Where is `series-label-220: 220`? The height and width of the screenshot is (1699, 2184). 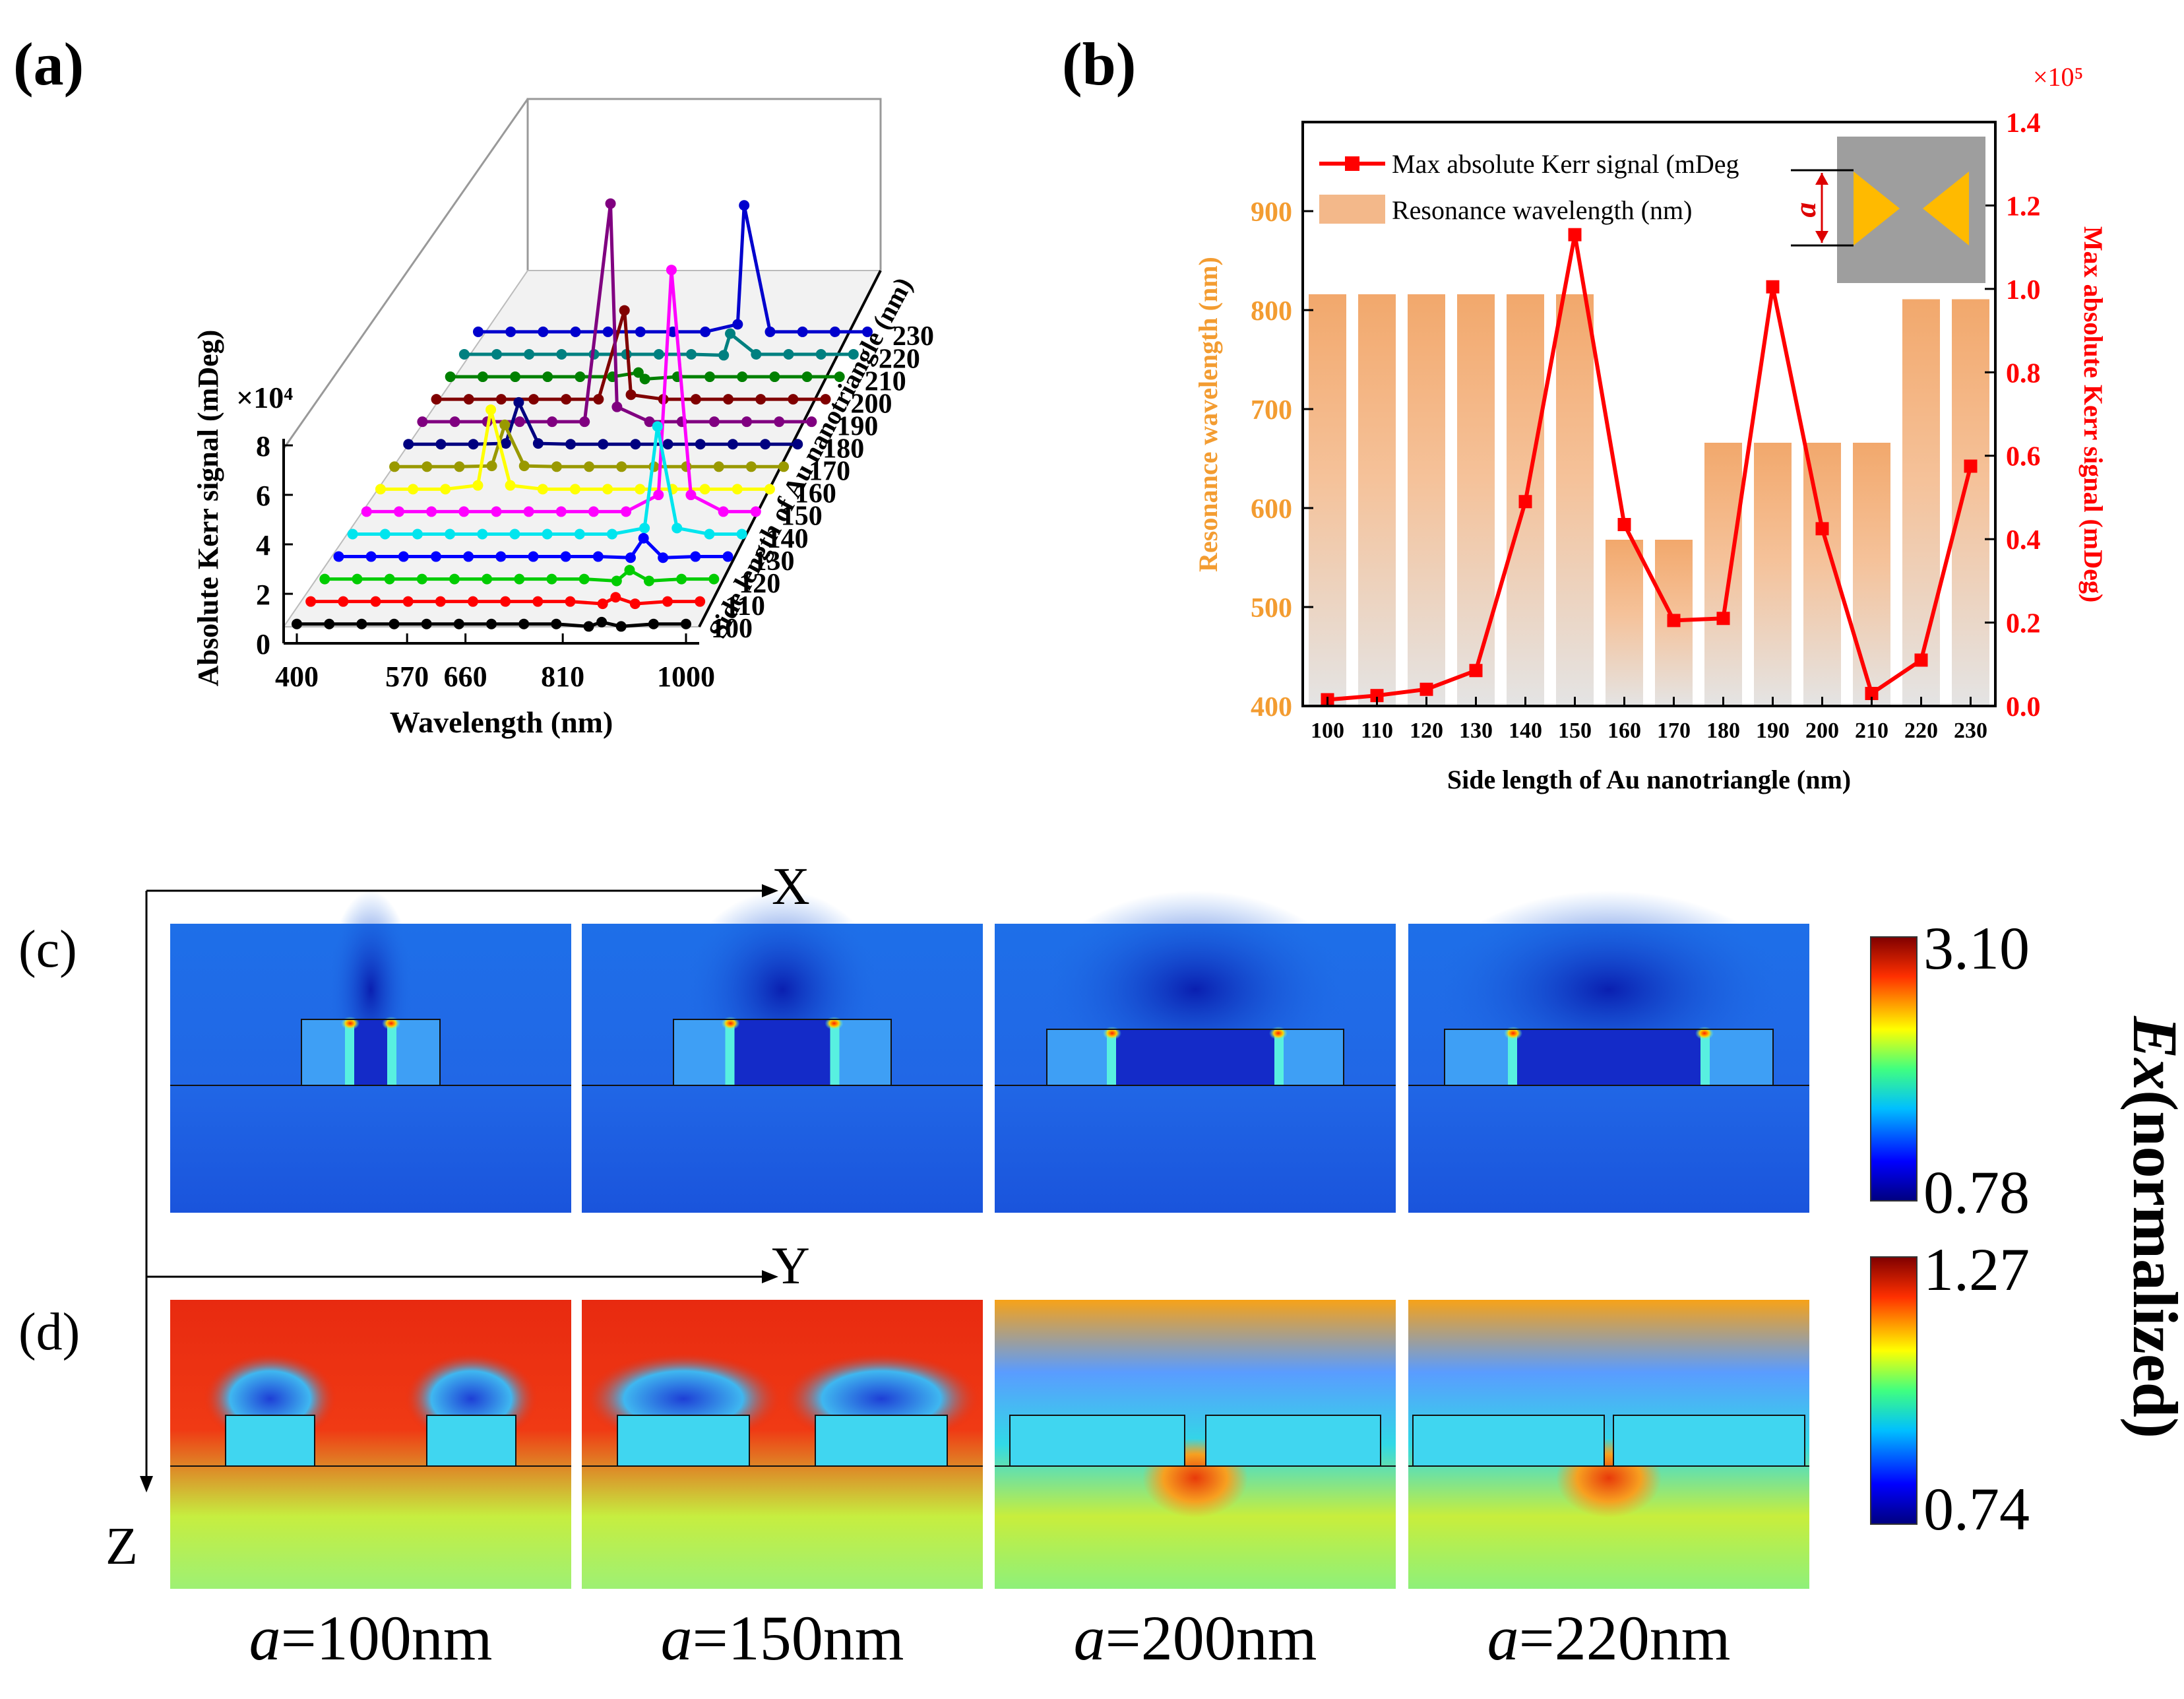 series-label-220: 220 is located at coordinates (899, 359).